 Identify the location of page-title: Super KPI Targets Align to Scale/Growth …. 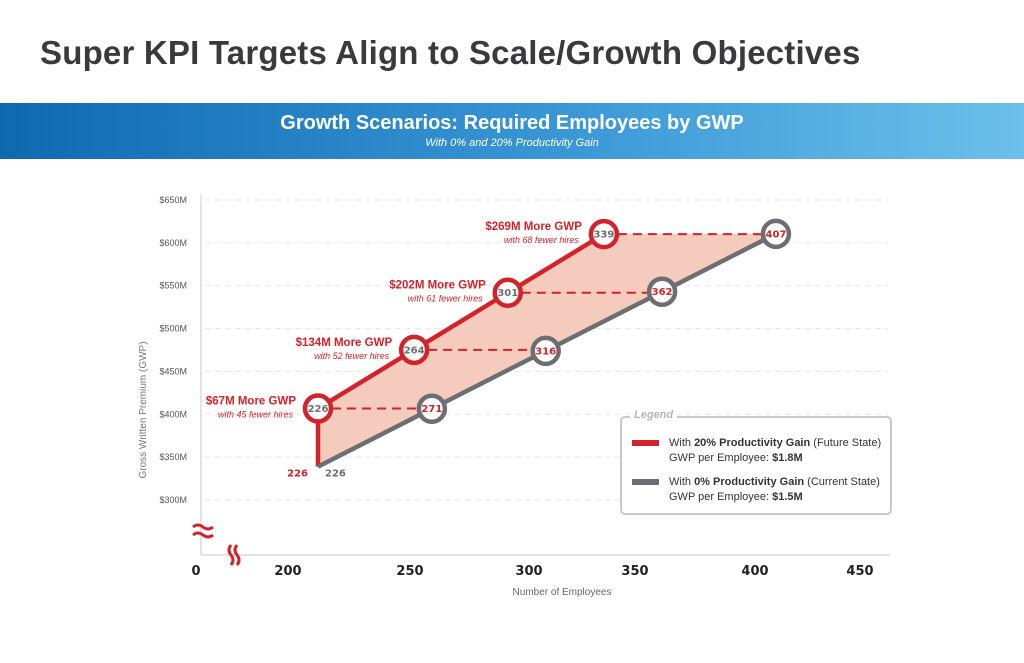
(450, 52).